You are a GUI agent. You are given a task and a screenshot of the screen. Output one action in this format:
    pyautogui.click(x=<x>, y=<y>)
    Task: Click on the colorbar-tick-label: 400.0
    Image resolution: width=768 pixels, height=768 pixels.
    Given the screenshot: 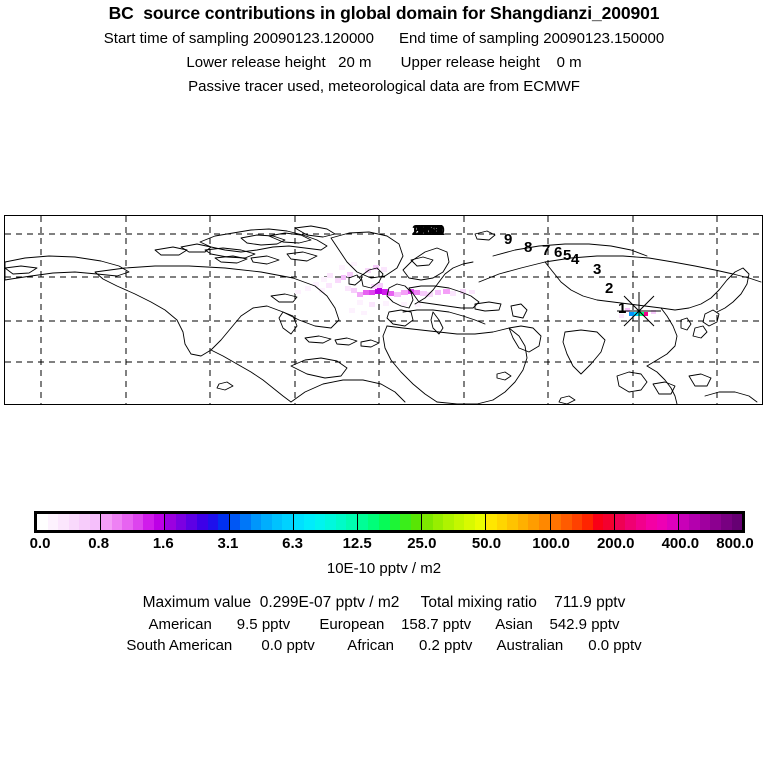 What is the action you would take?
    pyautogui.click(x=680, y=543)
    